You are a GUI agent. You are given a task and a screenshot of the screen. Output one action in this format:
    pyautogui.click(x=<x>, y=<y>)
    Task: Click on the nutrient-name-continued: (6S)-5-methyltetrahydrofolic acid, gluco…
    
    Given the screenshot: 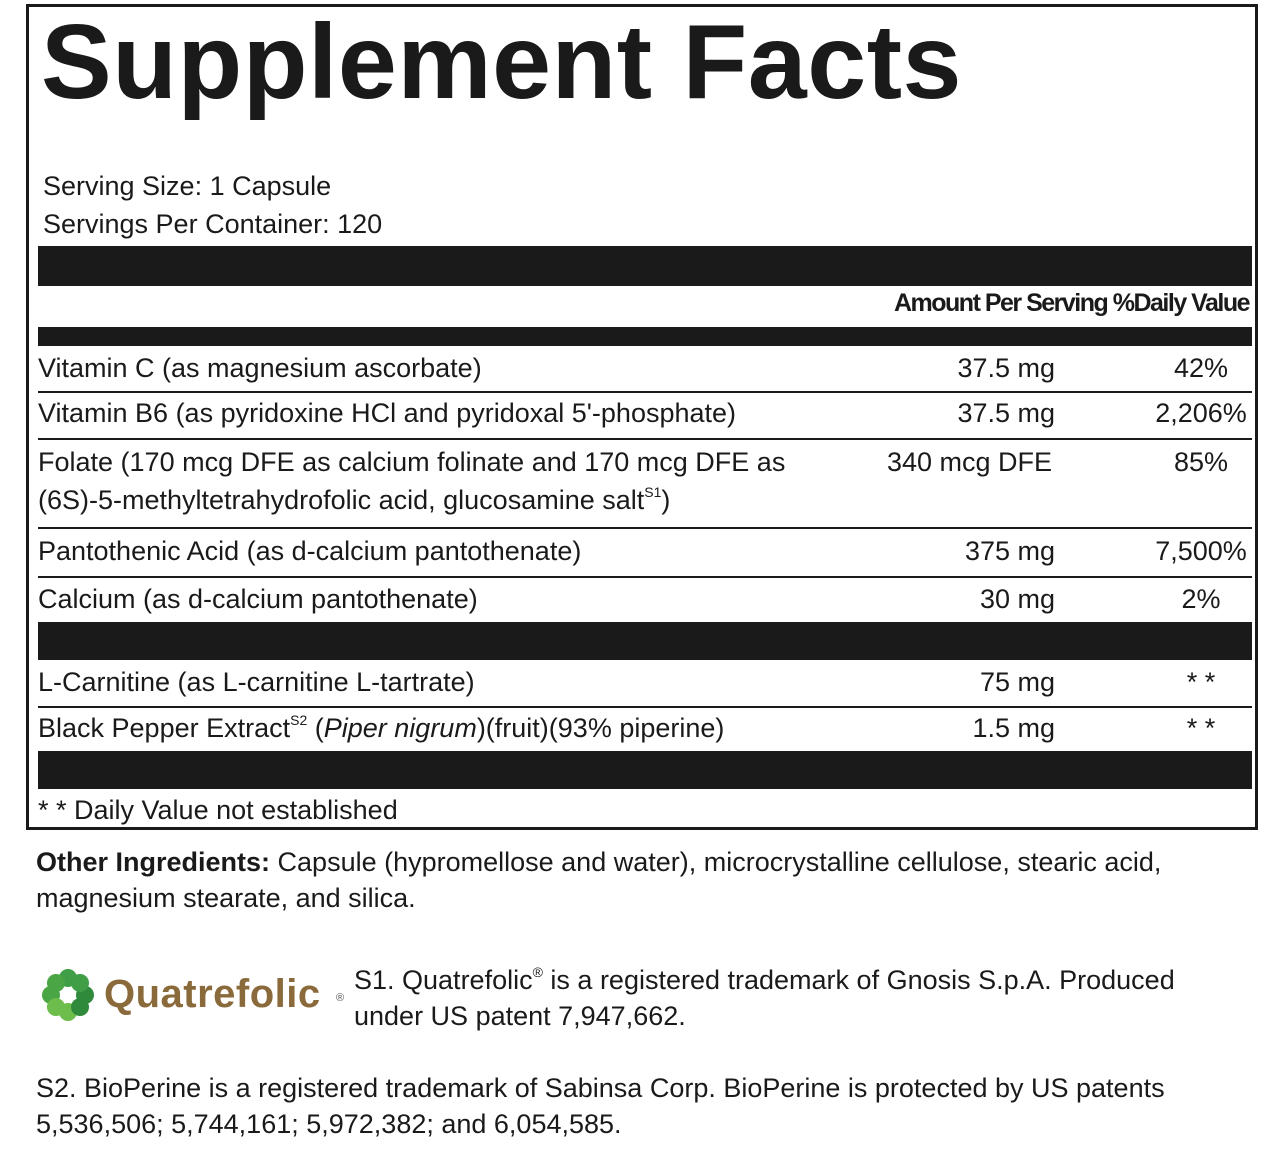 What is the action you would take?
    pyautogui.click(x=354, y=499)
    